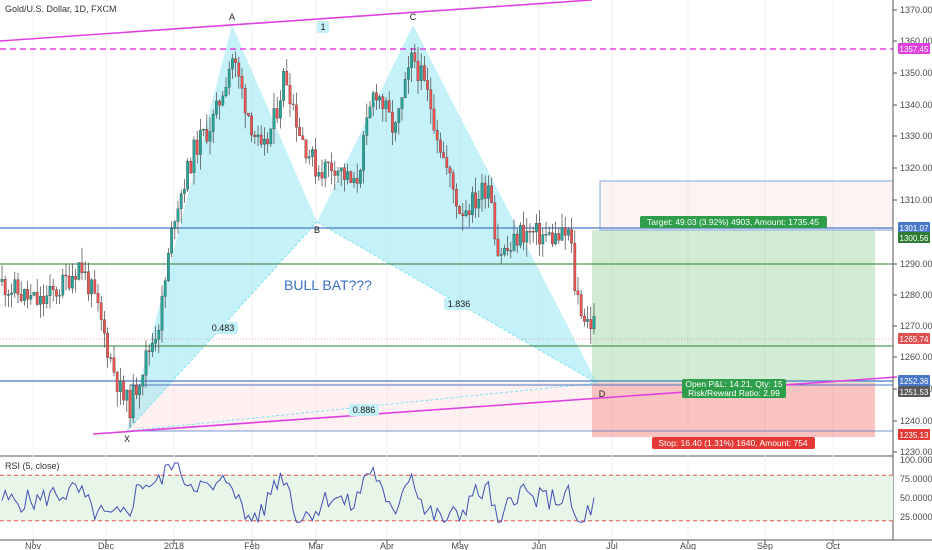 The width and height of the screenshot is (932, 550). I want to click on time-tick-label: Jul, so click(612, 545).